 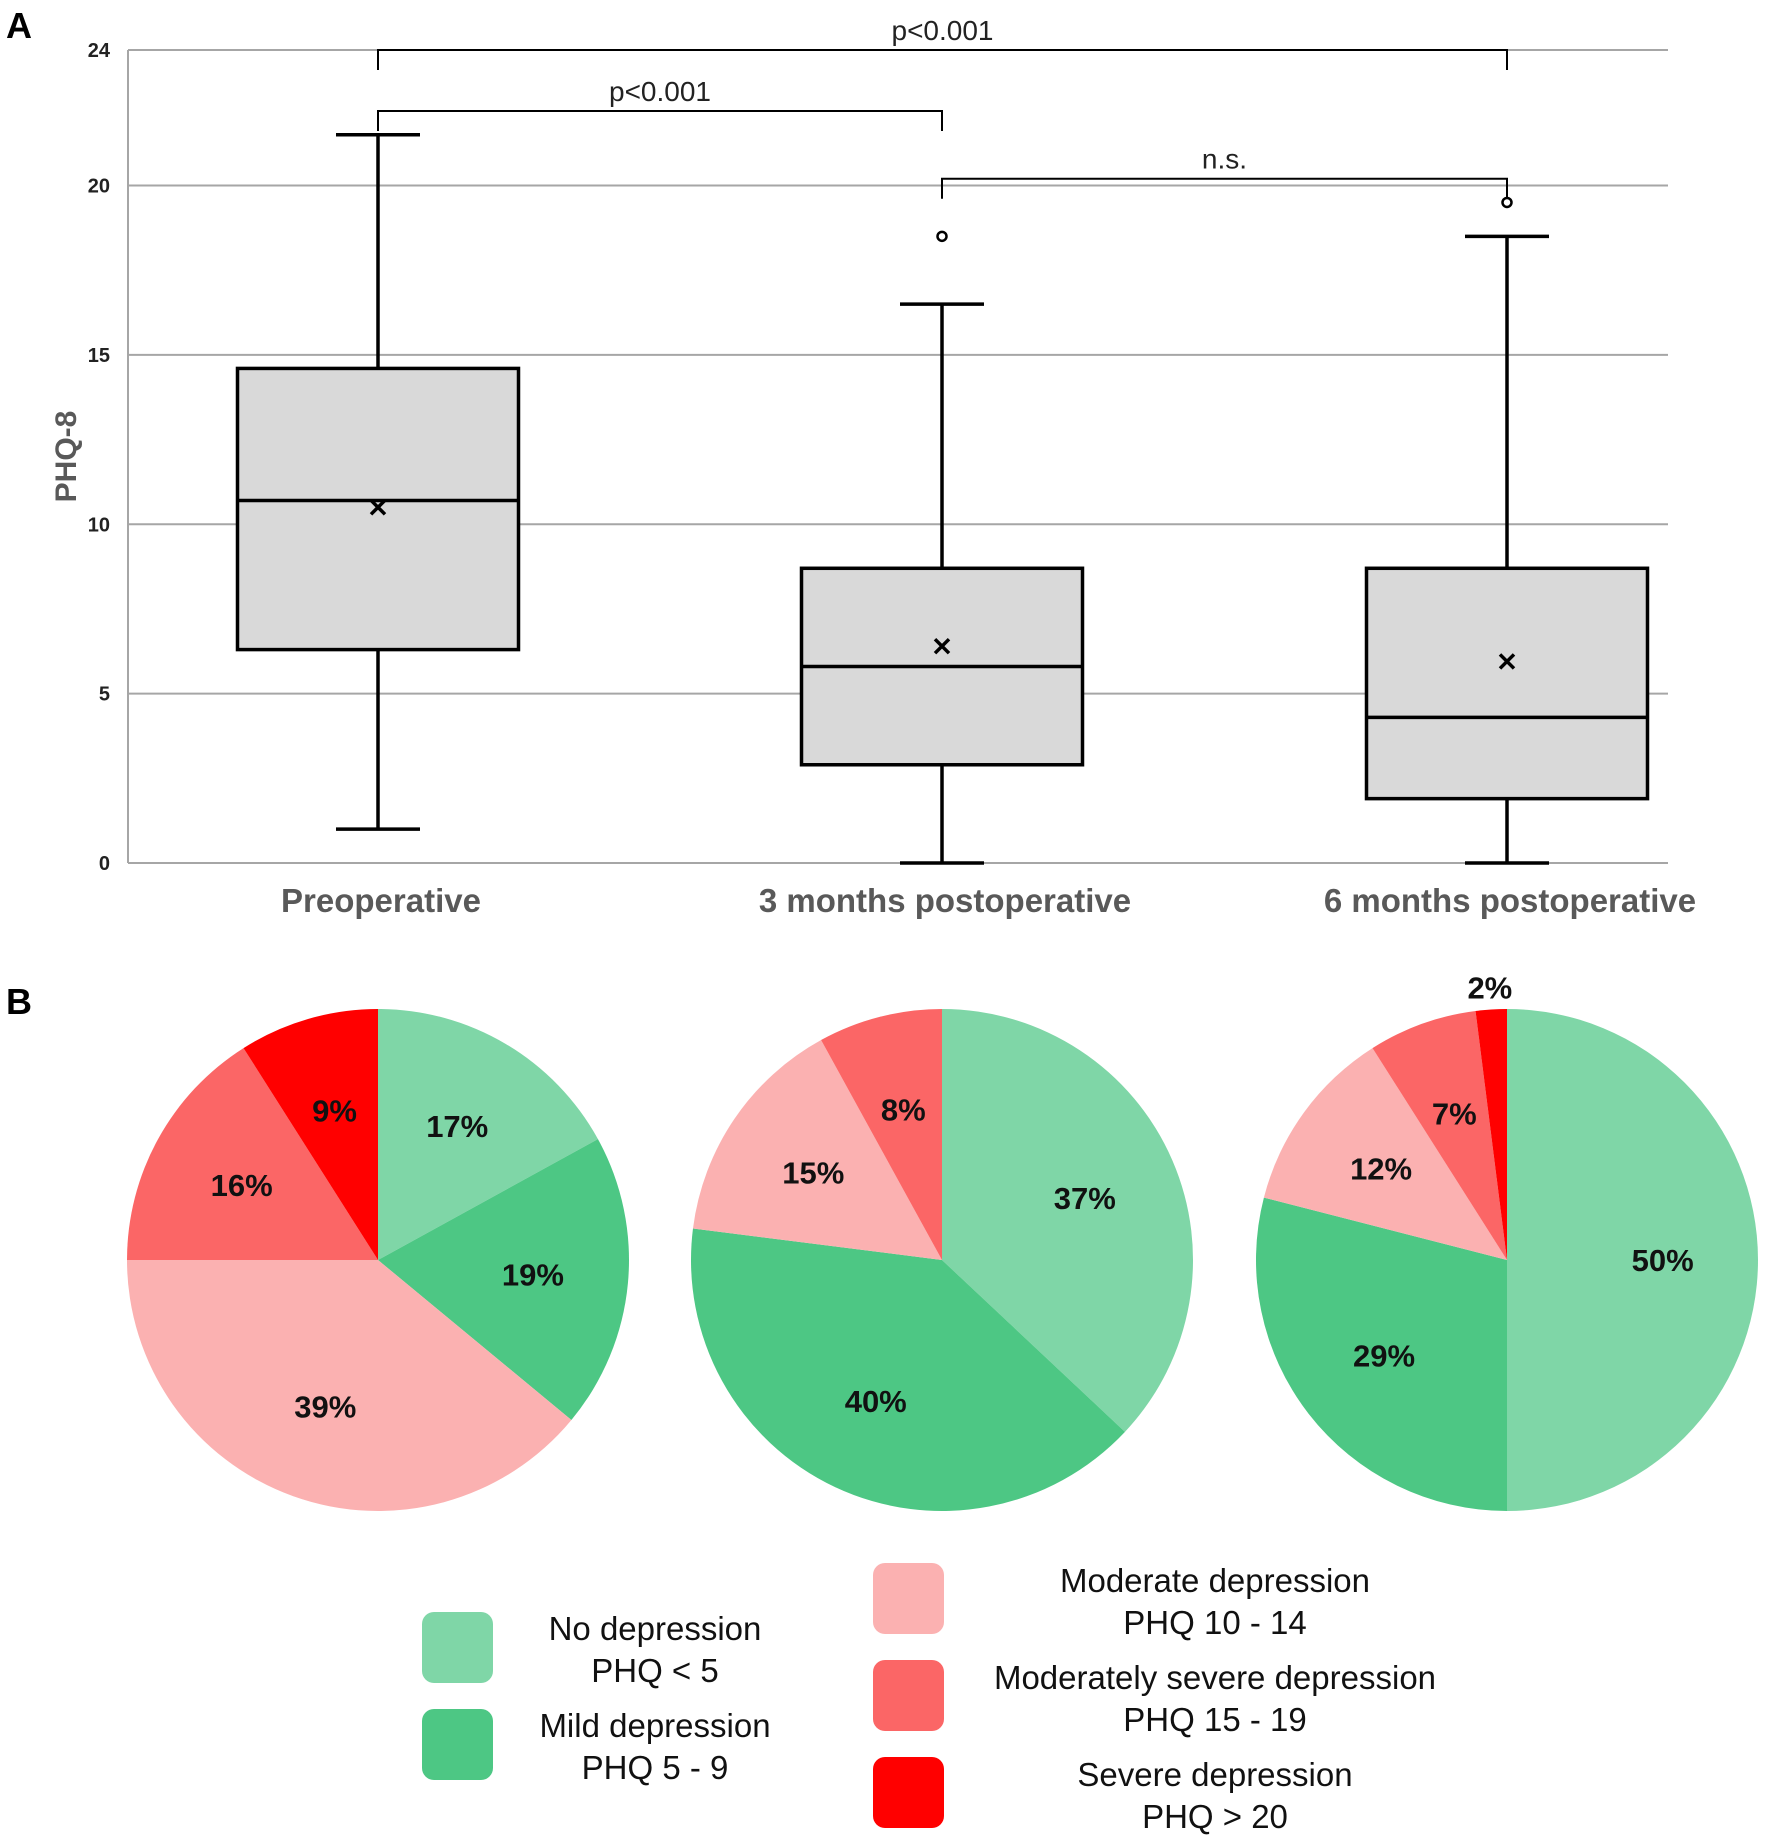 What do you see at coordinates (533, 1275) in the screenshot?
I see `pie-slice-label: 19%` at bounding box center [533, 1275].